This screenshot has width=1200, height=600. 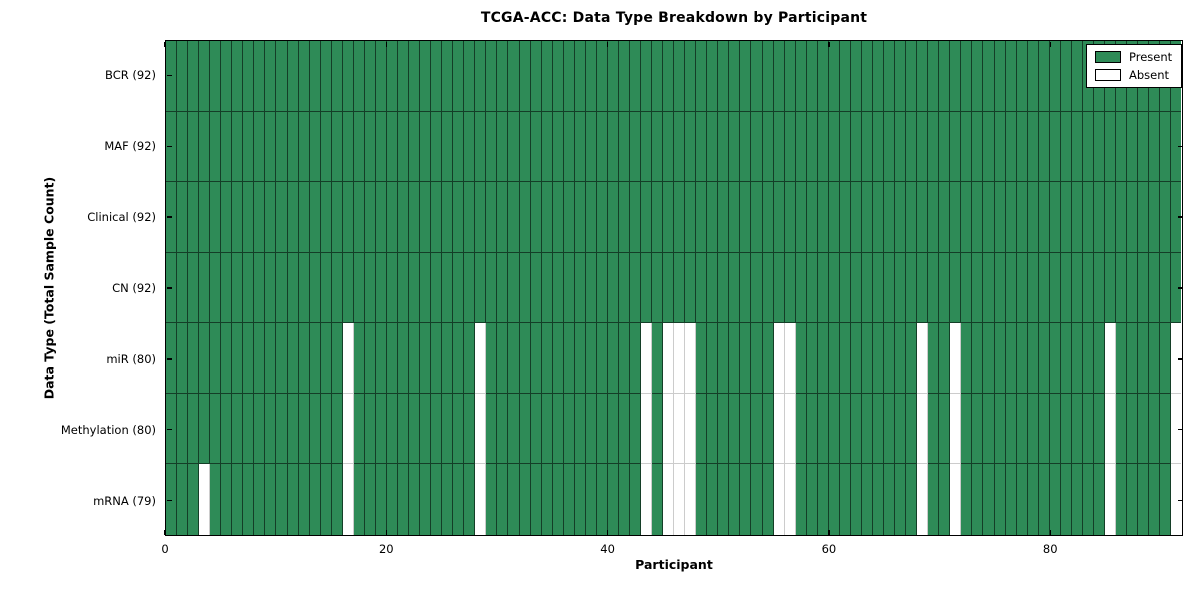 What do you see at coordinates (1134, 66) in the screenshot?
I see `legend: Present Absent` at bounding box center [1134, 66].